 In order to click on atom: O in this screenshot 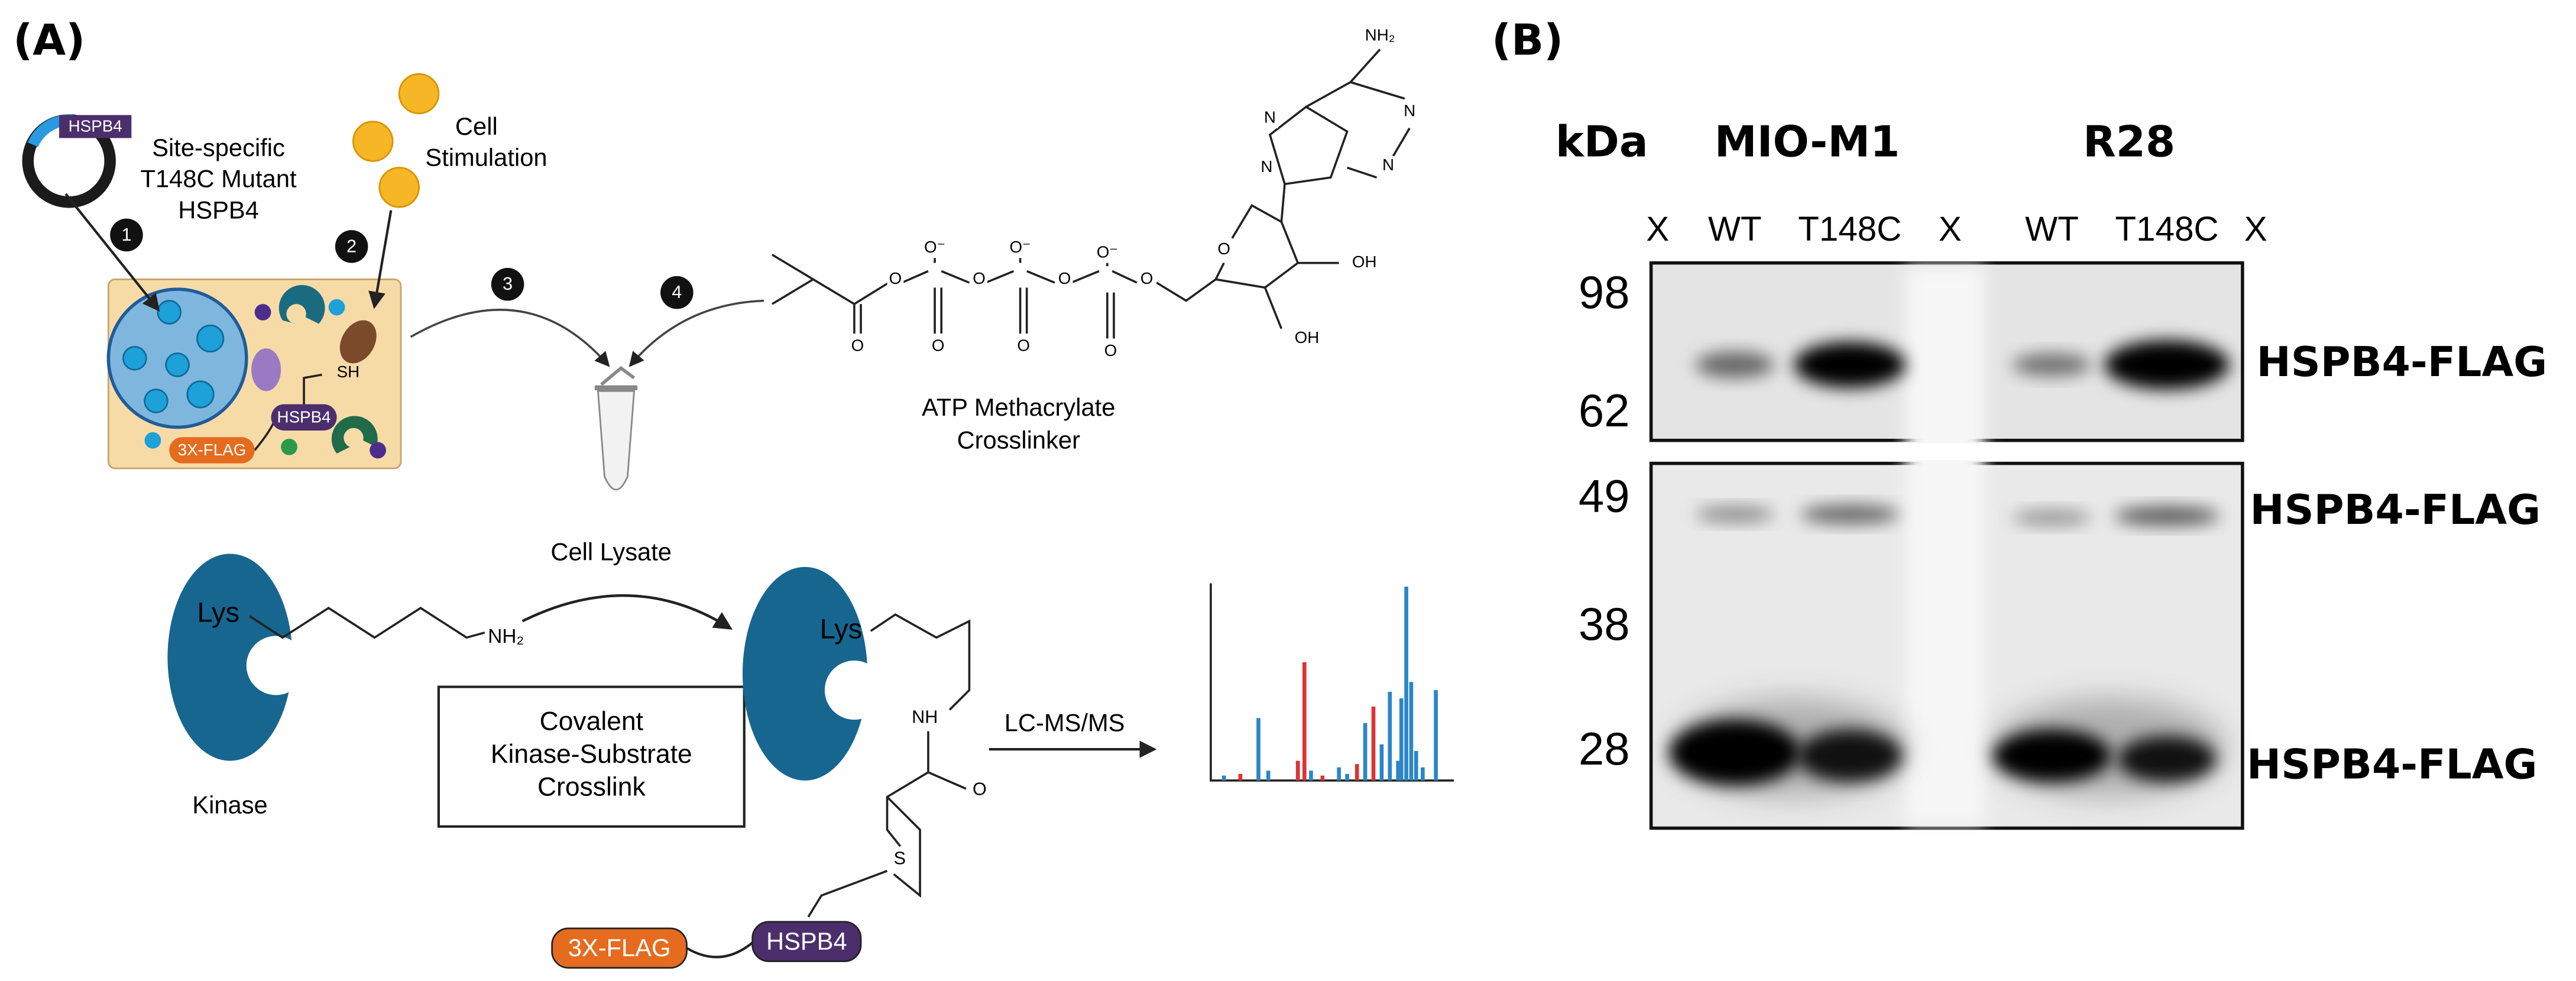, I will do `click(1223, 248)`.